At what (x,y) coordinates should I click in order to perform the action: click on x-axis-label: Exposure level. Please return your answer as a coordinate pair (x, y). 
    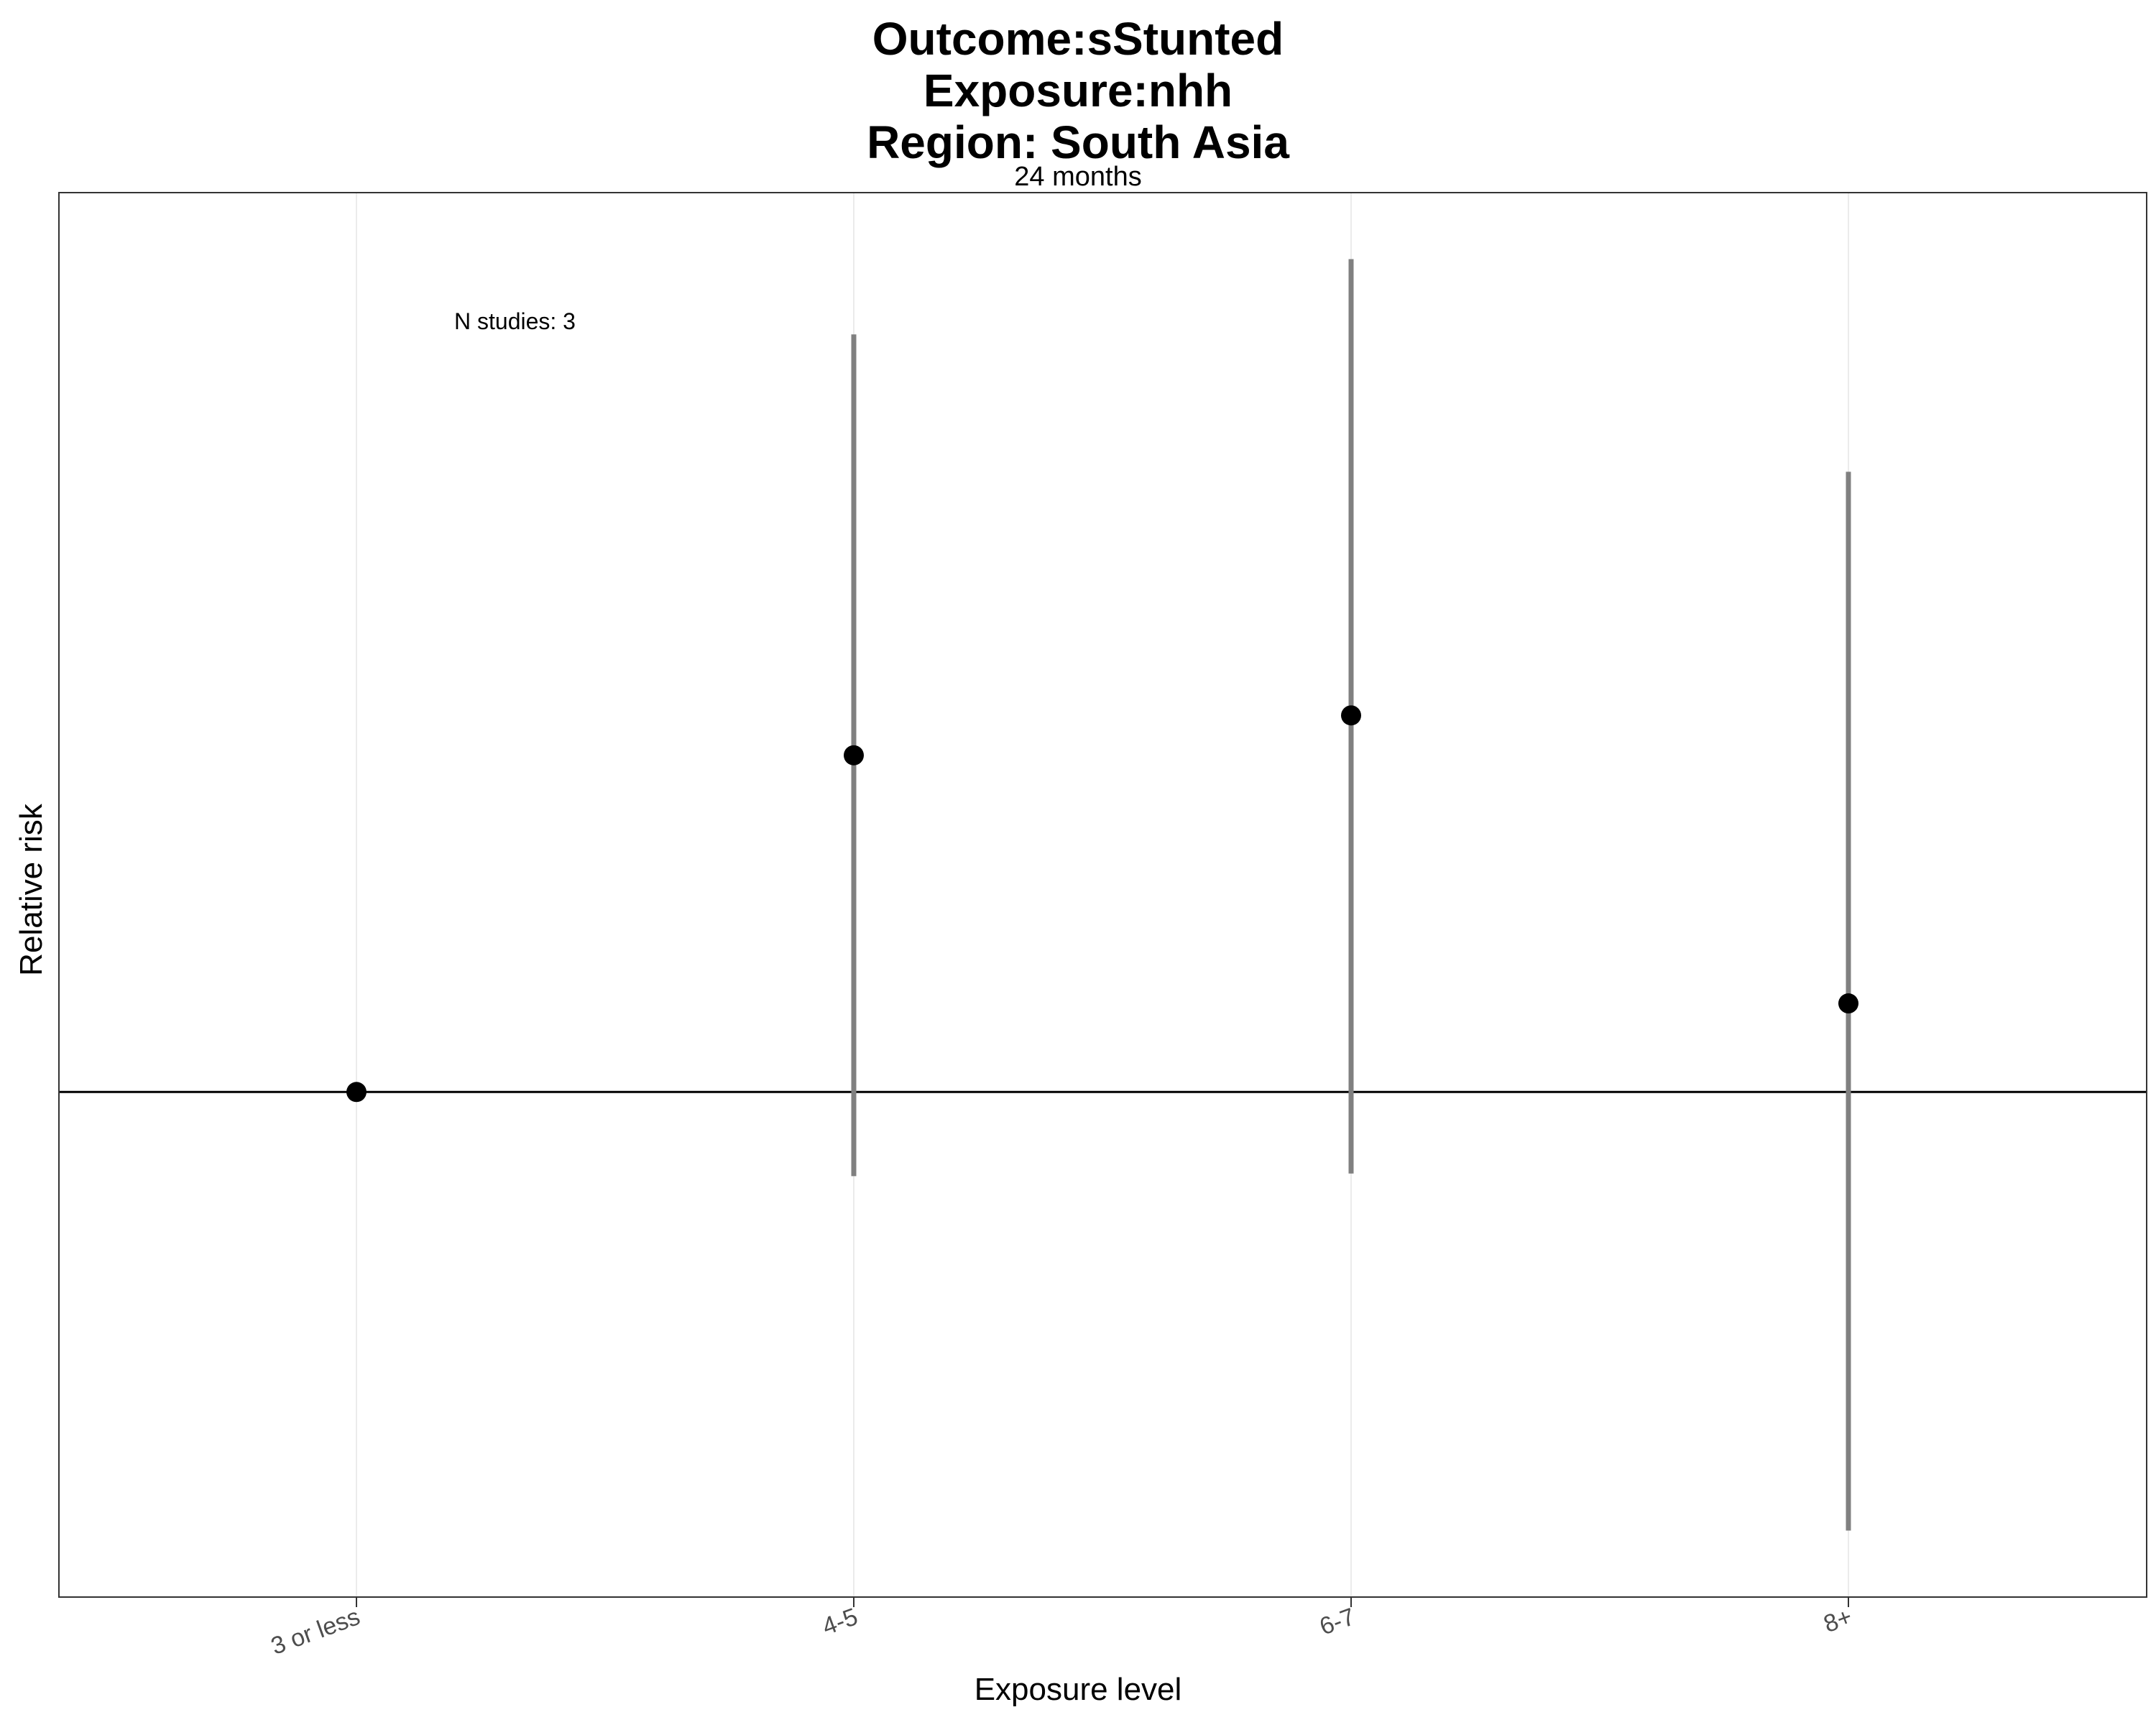
    Looking at the image, I should click on (1078, 1689).